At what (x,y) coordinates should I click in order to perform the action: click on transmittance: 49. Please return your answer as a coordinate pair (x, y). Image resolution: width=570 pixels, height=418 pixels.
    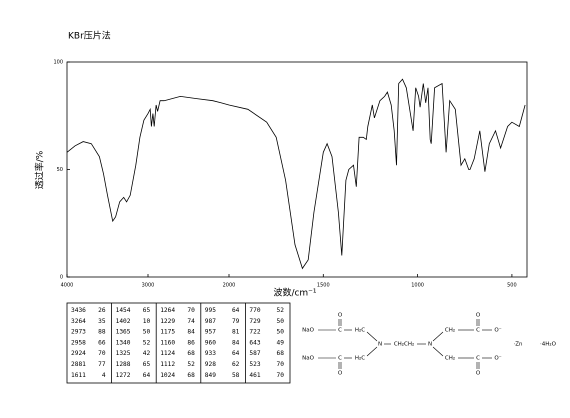
    Looking at the image, I should click on (281, 342).